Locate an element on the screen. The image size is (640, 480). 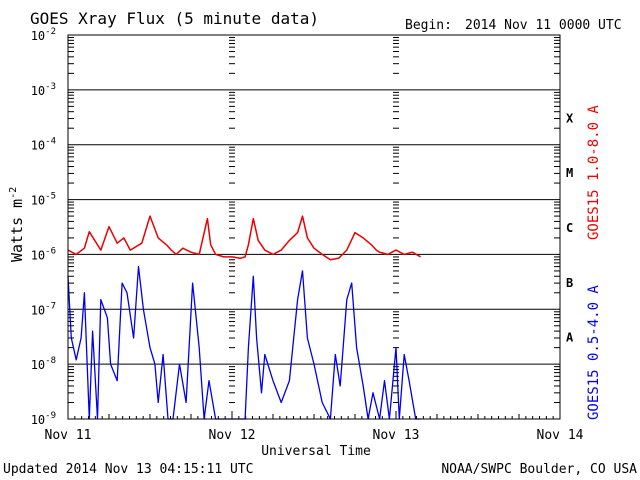
x-axis-label: Universal Time is located at coordinates (316, 451).